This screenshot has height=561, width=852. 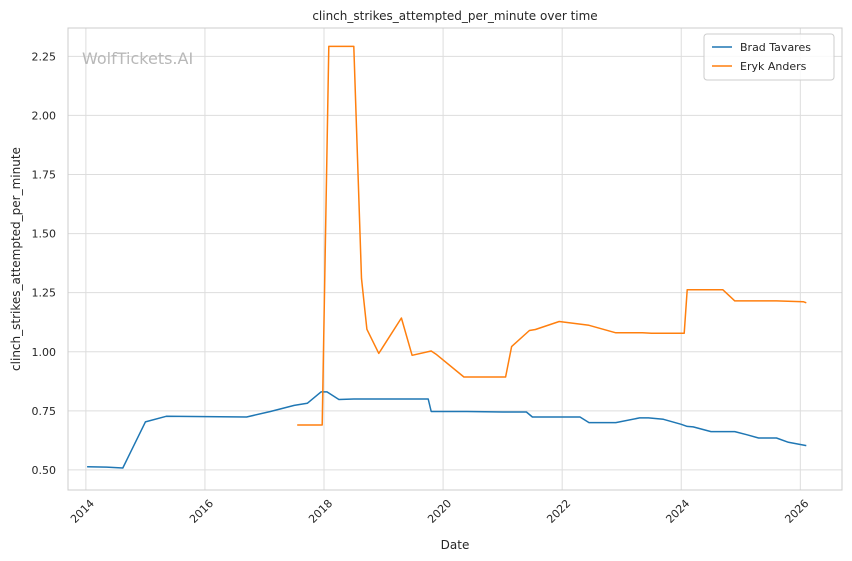 I want to click on y-tick-label: 1.75, so click(x=44, y=175).